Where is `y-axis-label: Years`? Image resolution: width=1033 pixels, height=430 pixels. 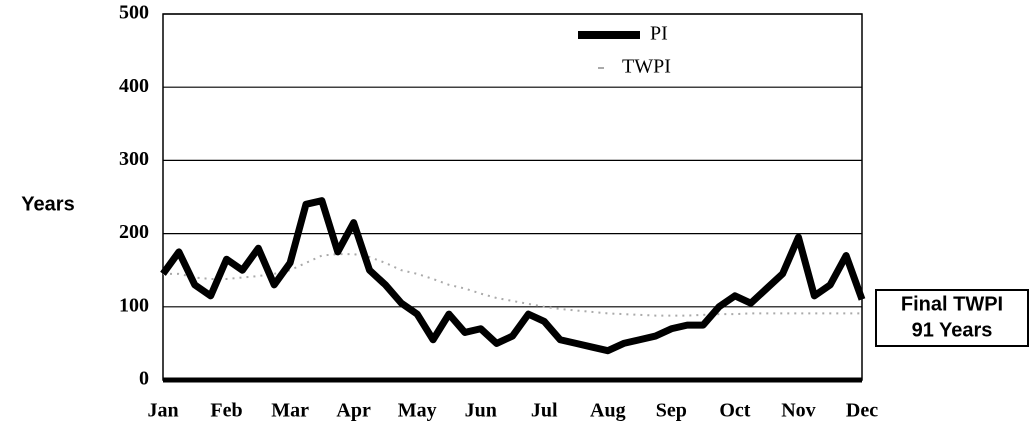
y-axis-label: Years is located at coordinates (47, 204).